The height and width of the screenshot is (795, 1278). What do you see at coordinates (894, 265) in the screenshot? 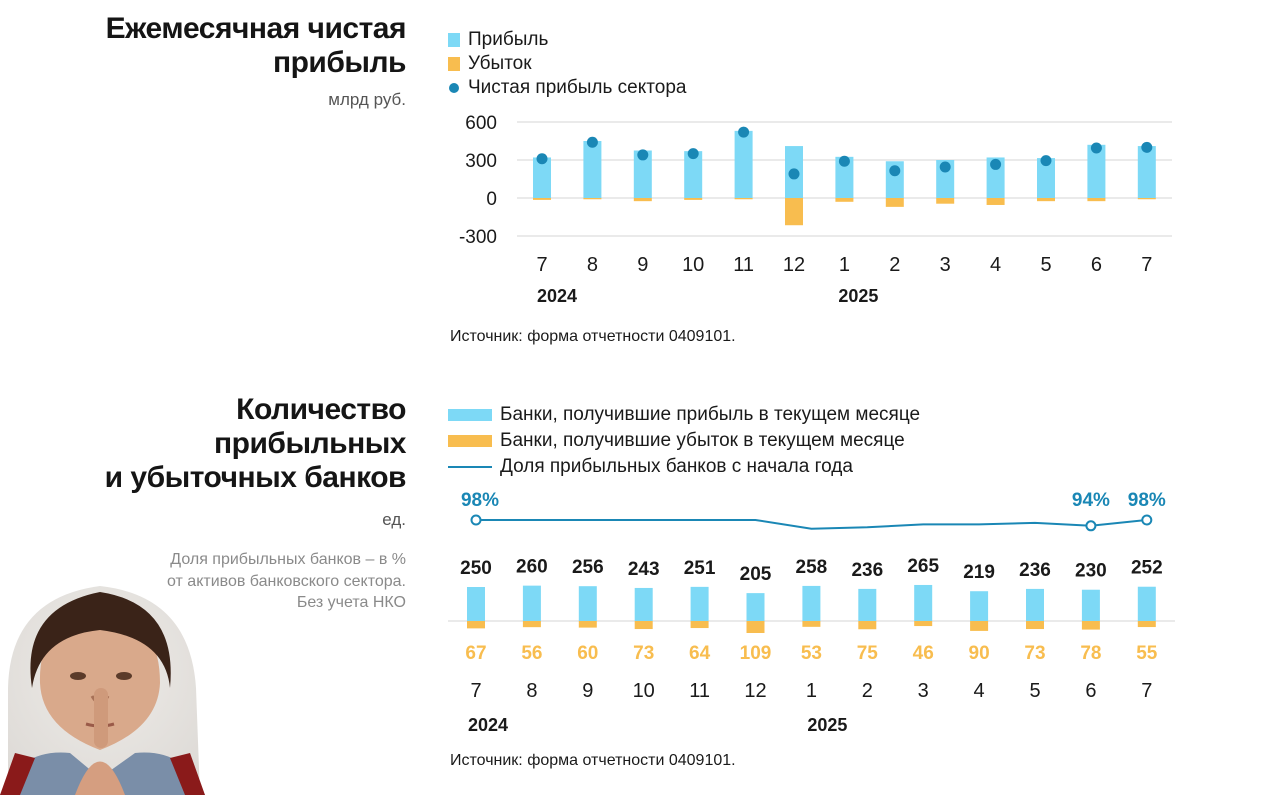
I see `chart1-xtick-label: 2` at bounding box center [894, 265].